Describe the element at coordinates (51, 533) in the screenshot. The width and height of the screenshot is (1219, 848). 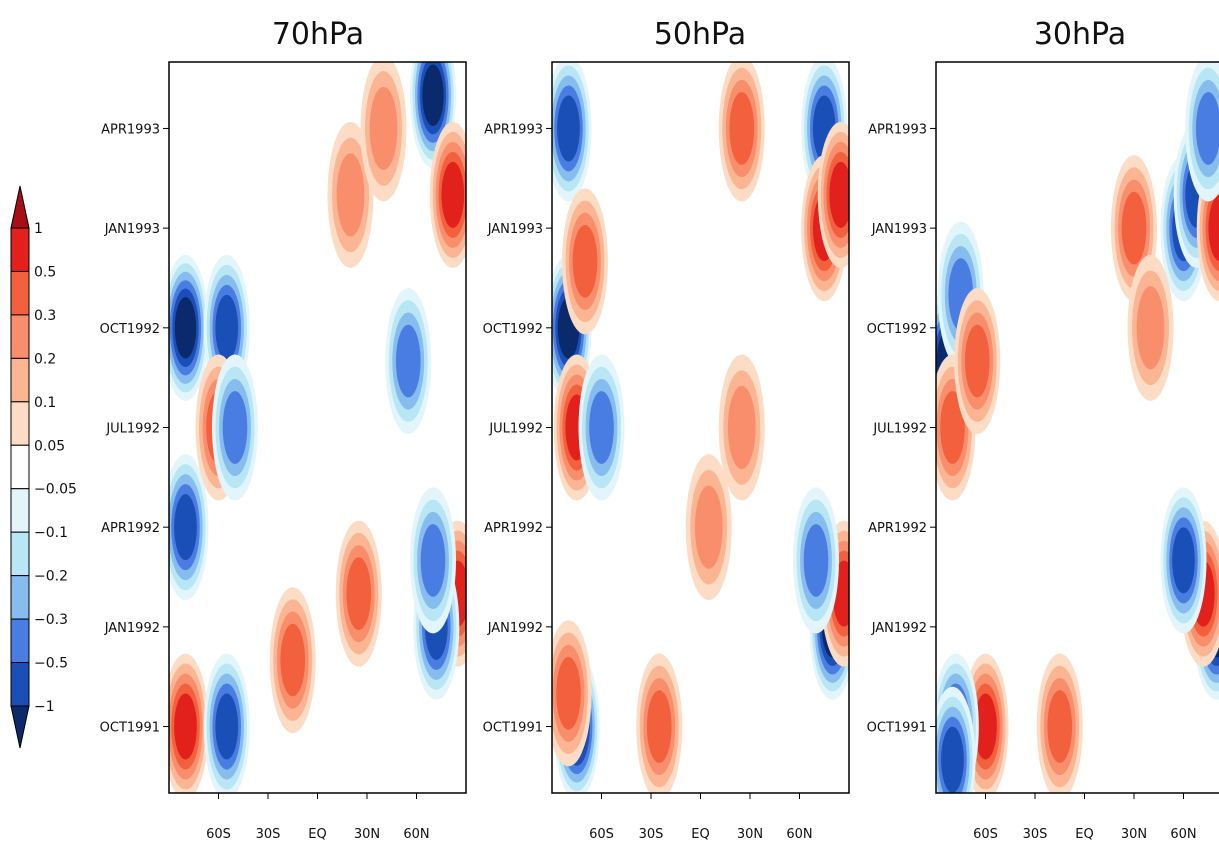
I see `colorbar-level-label: −0.1` at that location.